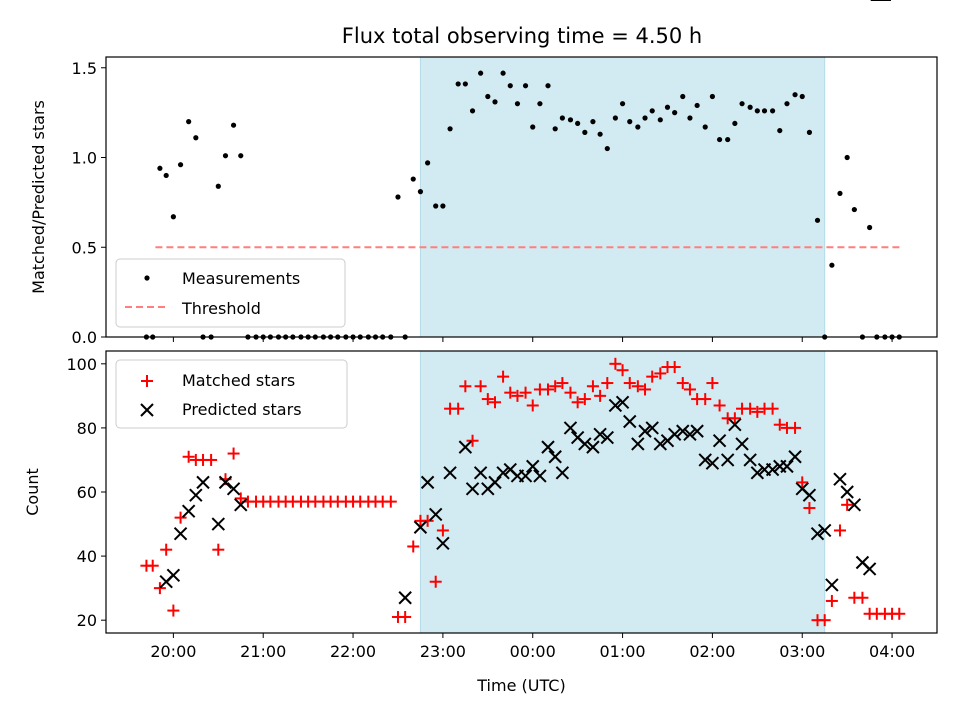 The height and width of the screenshot is (720, 960). Describe the element at coordinates (89, 203) in the screenshot. I see `ratio-y-ticks: 0.0 0.5 1.0 1.5` at that location.